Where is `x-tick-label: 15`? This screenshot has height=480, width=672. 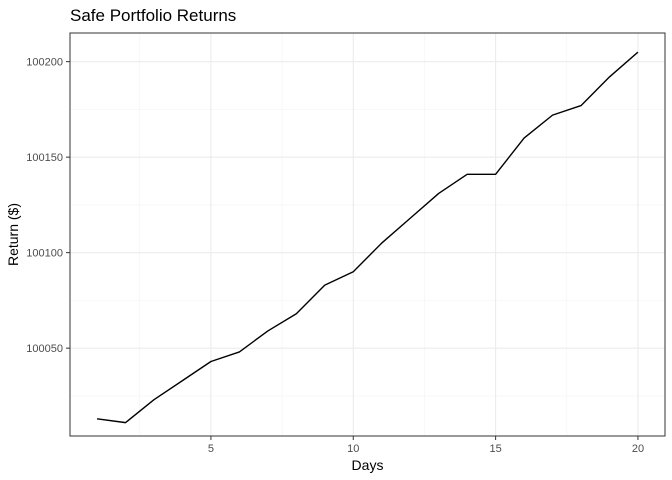 x-tick-label: 15 is located at coordinates (495, 449).